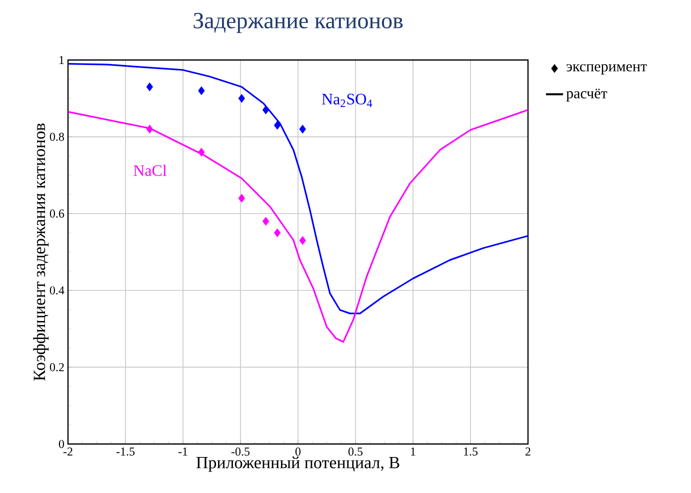 The width and height of the screenshot is (691, 493). Describe the element at coordinates (298, 464) in the screenshot. I see `x-axis-title: Приложенный потенциал, В` at that location.